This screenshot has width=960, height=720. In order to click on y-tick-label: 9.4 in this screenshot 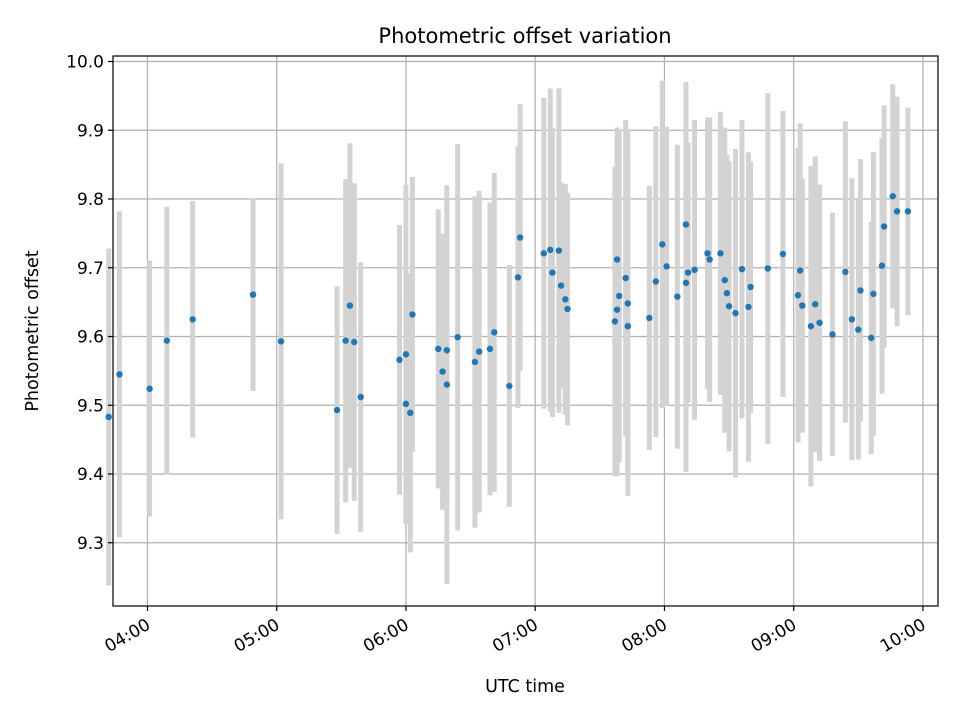, I will do `click(90, 475)`.